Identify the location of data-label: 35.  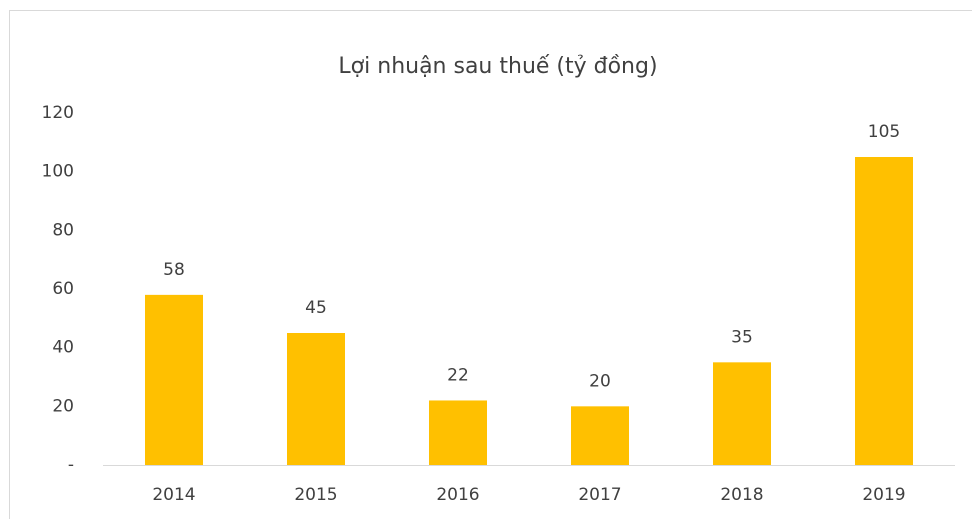
(742, 337).